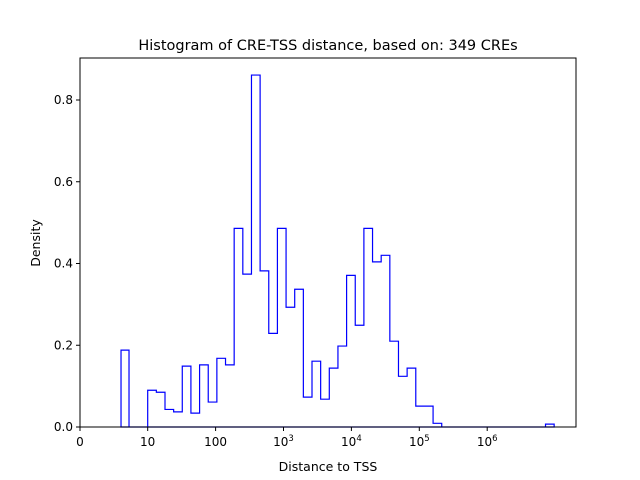 The height and width of the screenshot is (480, 640). I want to click on x-axis-label: Distance to TSS, so click(328, 466).